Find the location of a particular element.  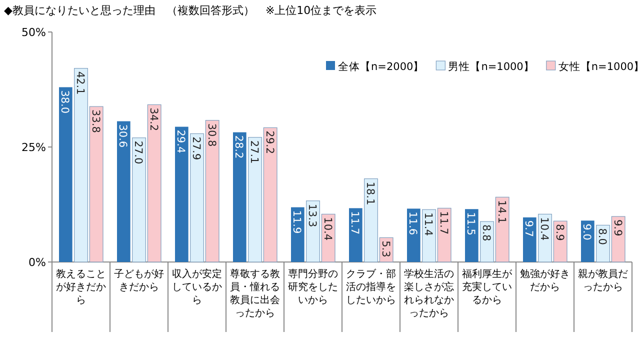

y-tick-label: 25% is located at coordinates (34, 147).